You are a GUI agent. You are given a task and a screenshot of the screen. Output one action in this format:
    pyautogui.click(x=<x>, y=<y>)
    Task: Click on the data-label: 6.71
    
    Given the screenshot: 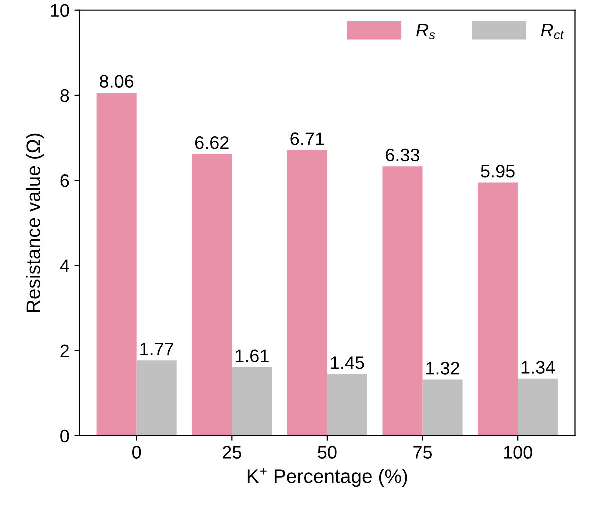 What is the action you would take?
    pyautogui.click(x=307, y=139)
    